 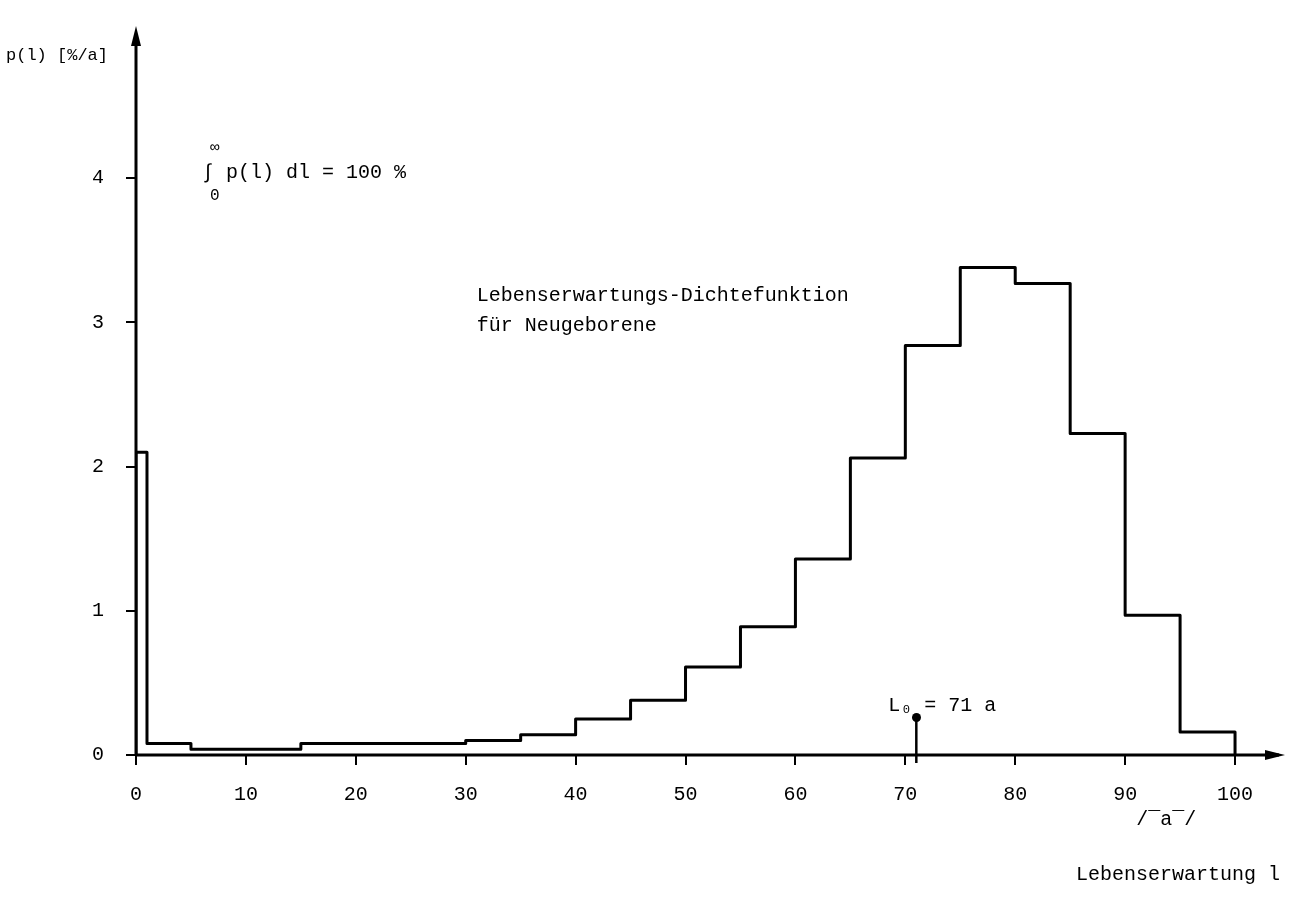 I want to click on y-tick-label: 1, so click(x=97, y=611).